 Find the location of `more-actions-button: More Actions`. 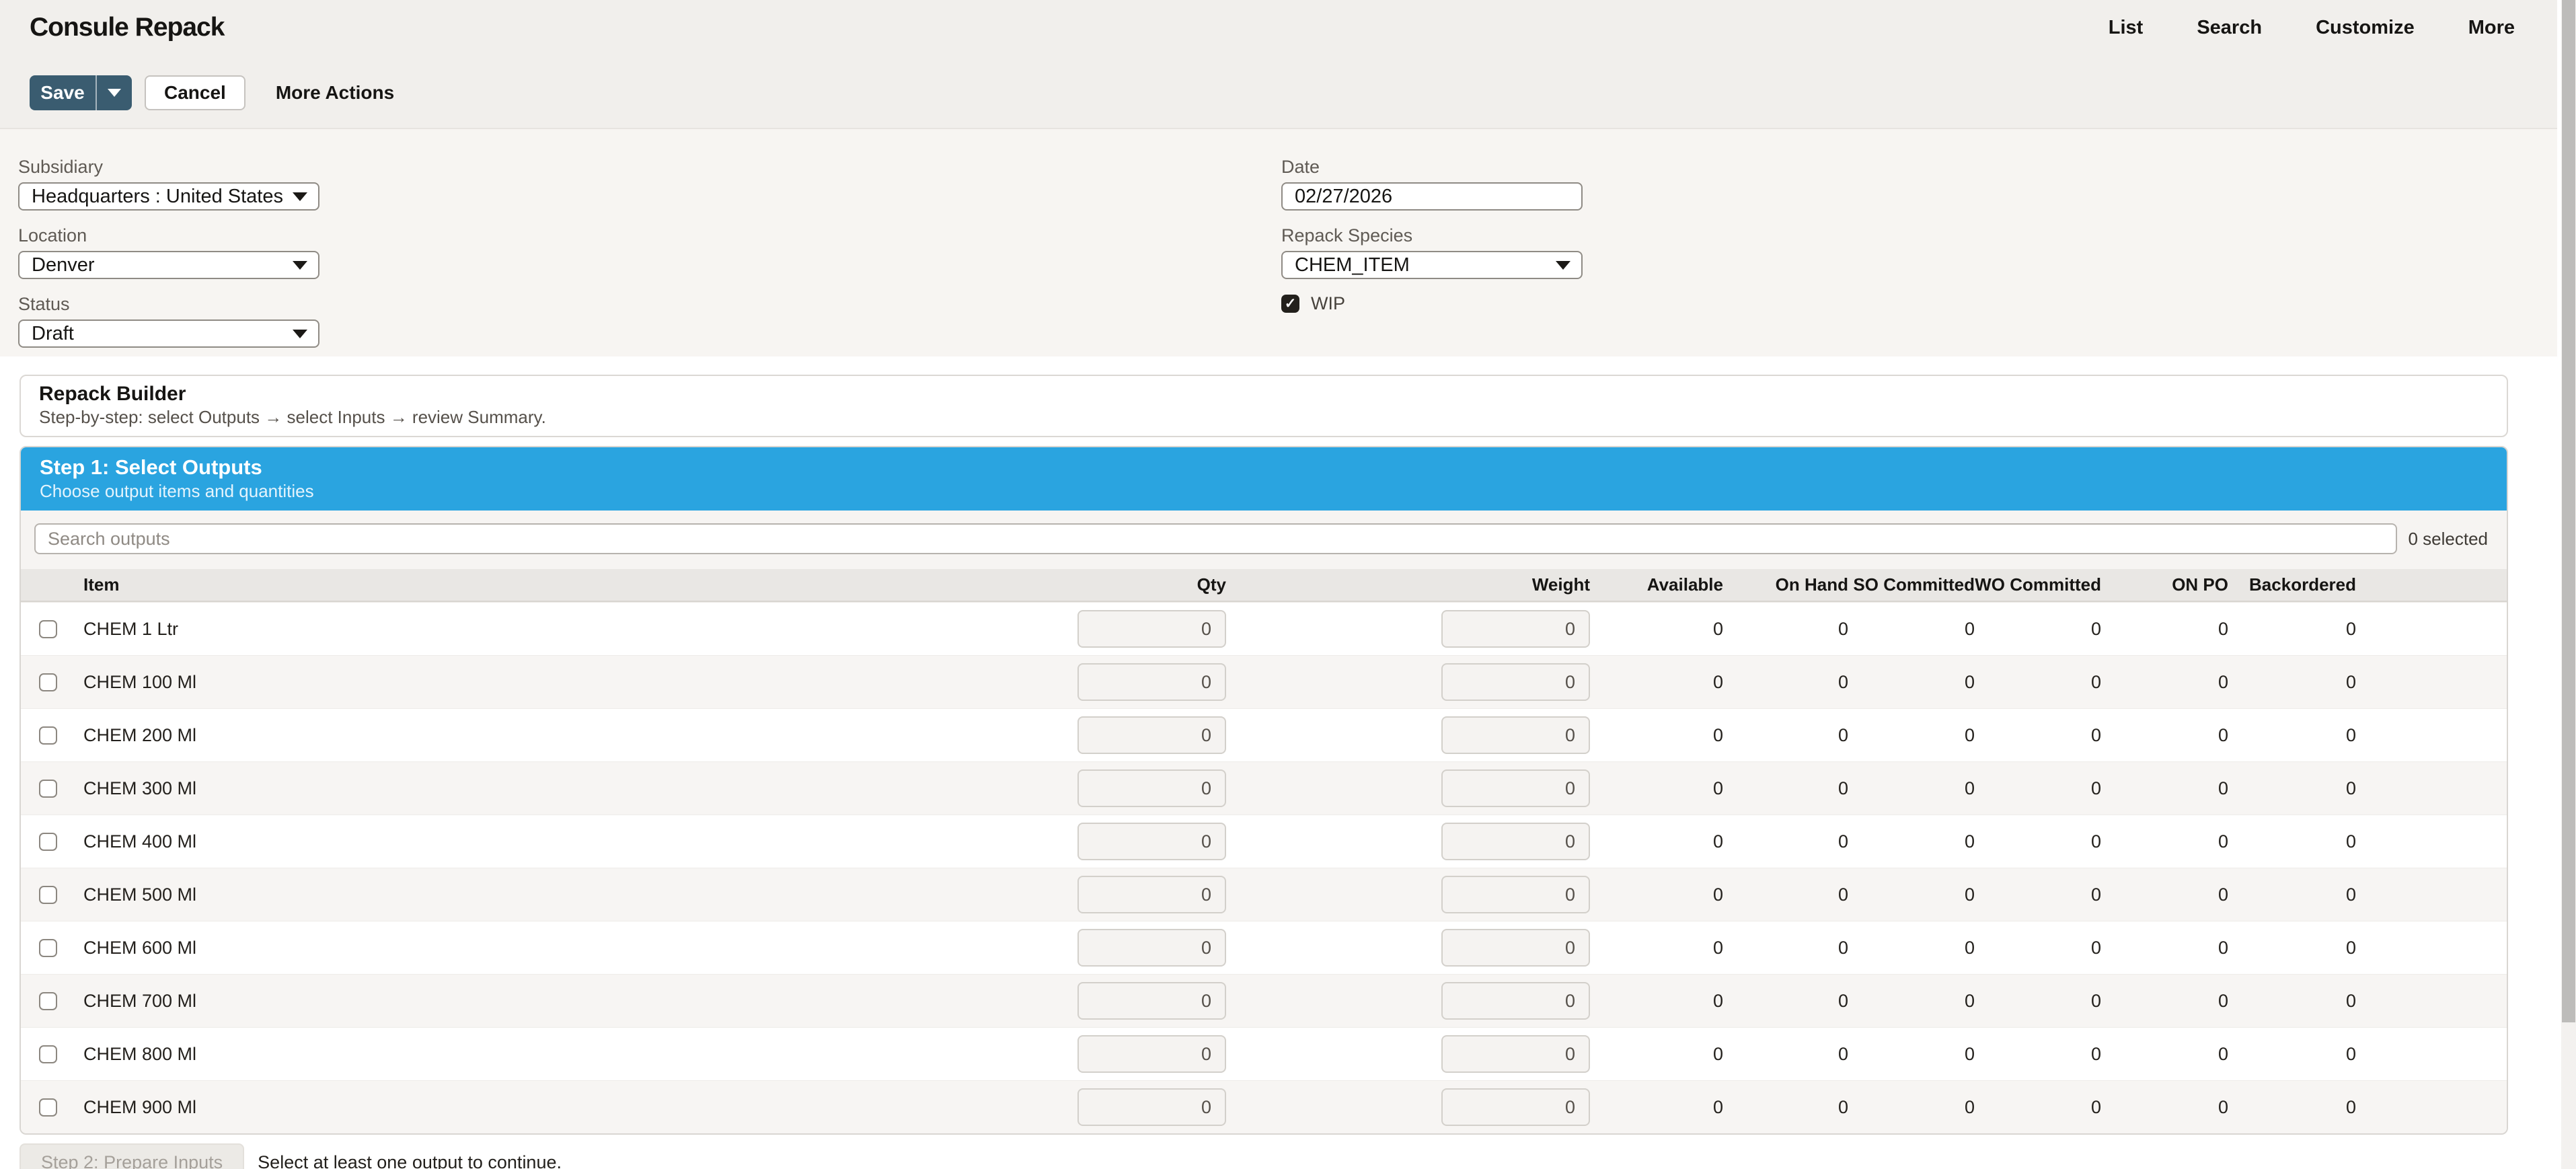

more-actions-button: More Actions is located at coordinates (335, 93).